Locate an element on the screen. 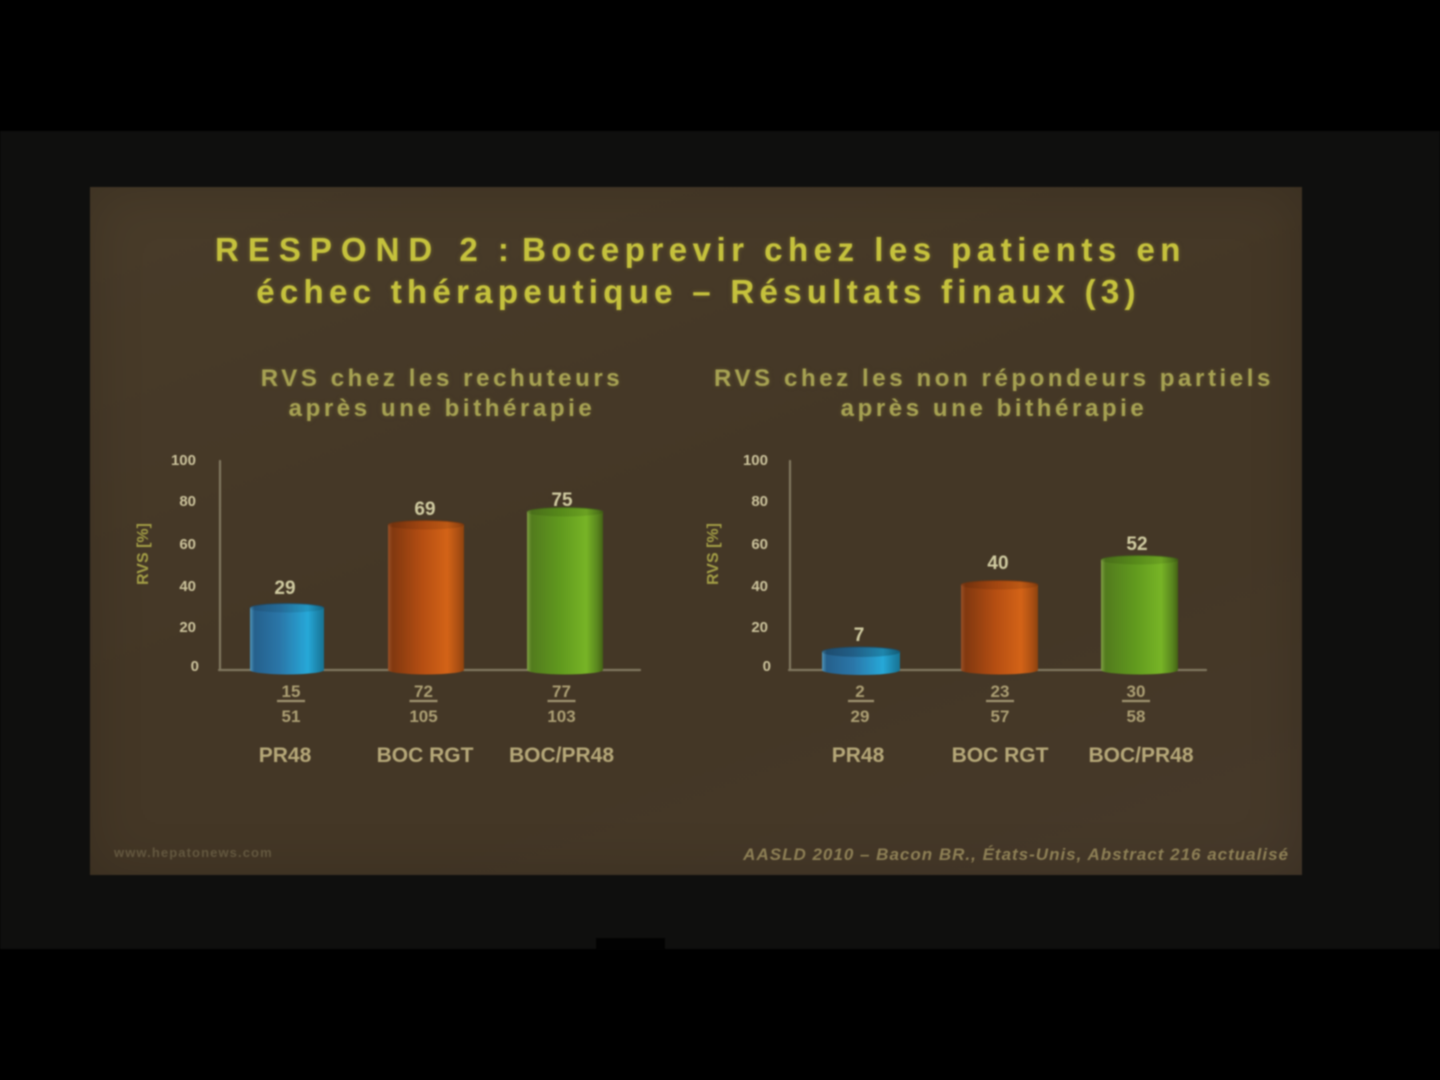 Image resolution: width=1440 pixels, height=1080 pixels. svg-text: 52 is located at coordinates (1136, 544).